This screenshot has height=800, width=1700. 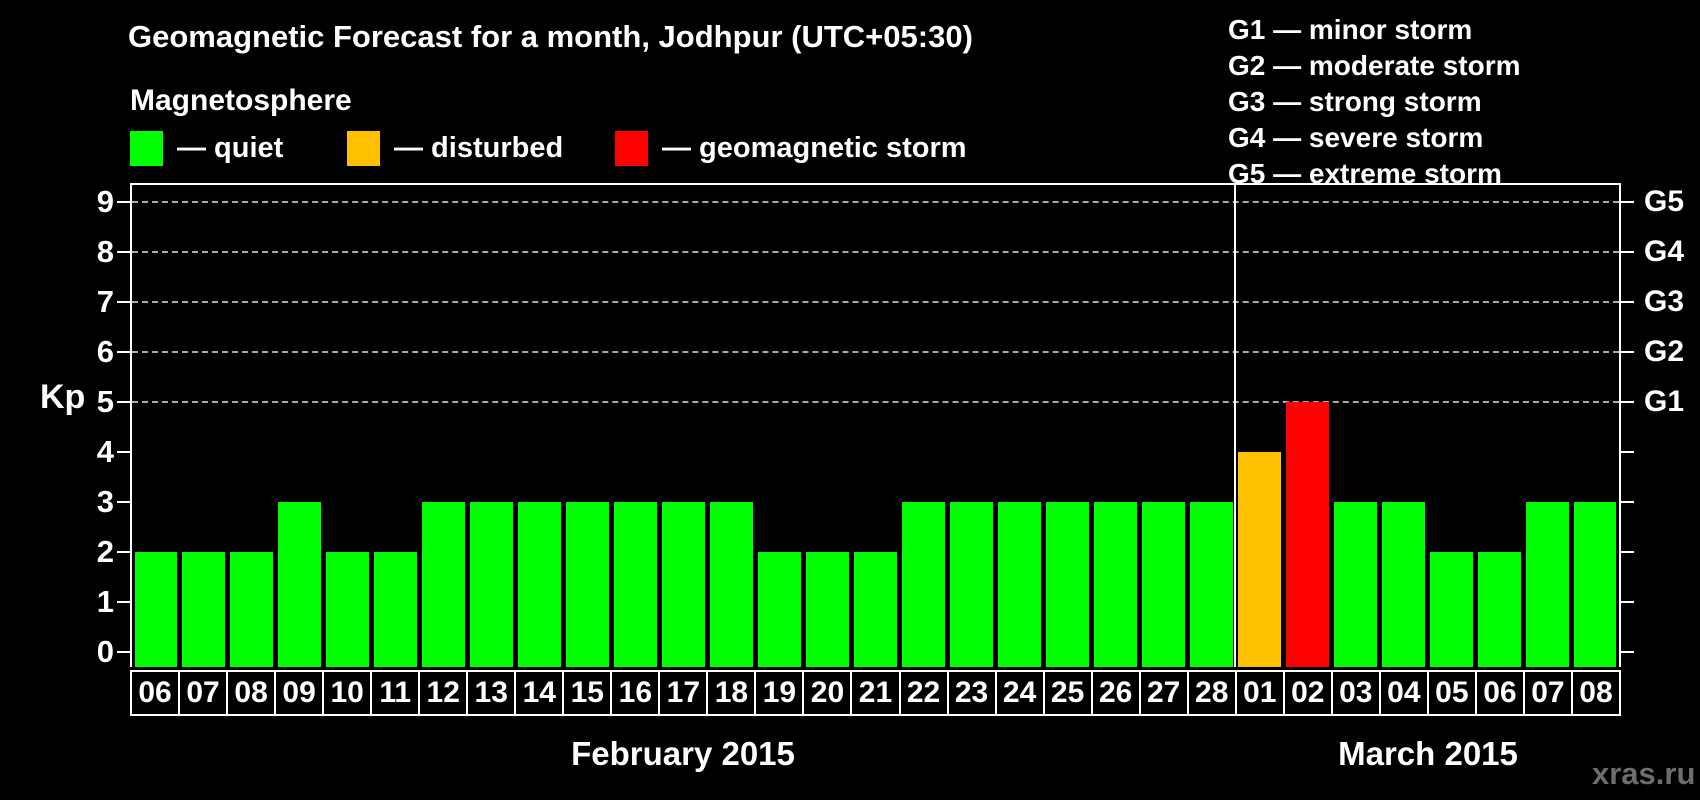 I want to click on y-tick-label-9: 9, so click(x=105, y=201).